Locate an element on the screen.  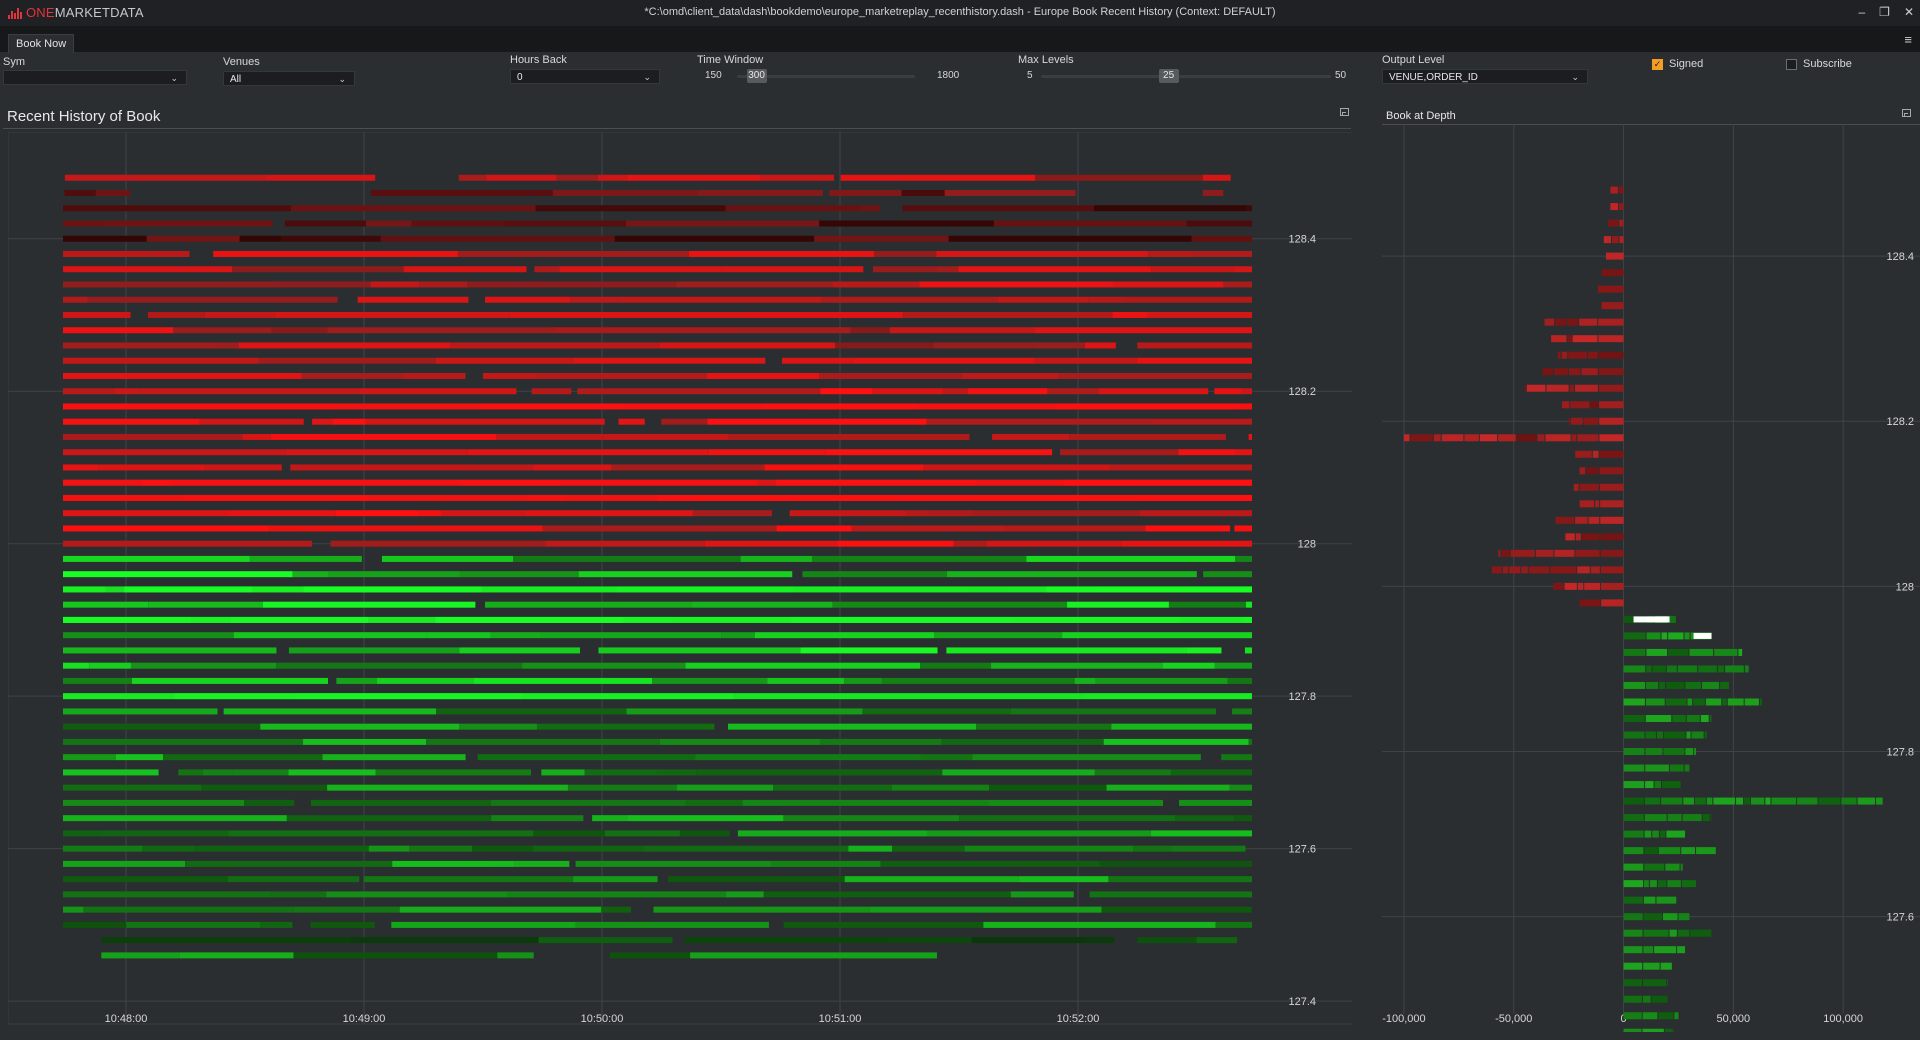
subscribe-checkbox: Subscribe is located at coordinates (1819, 64).